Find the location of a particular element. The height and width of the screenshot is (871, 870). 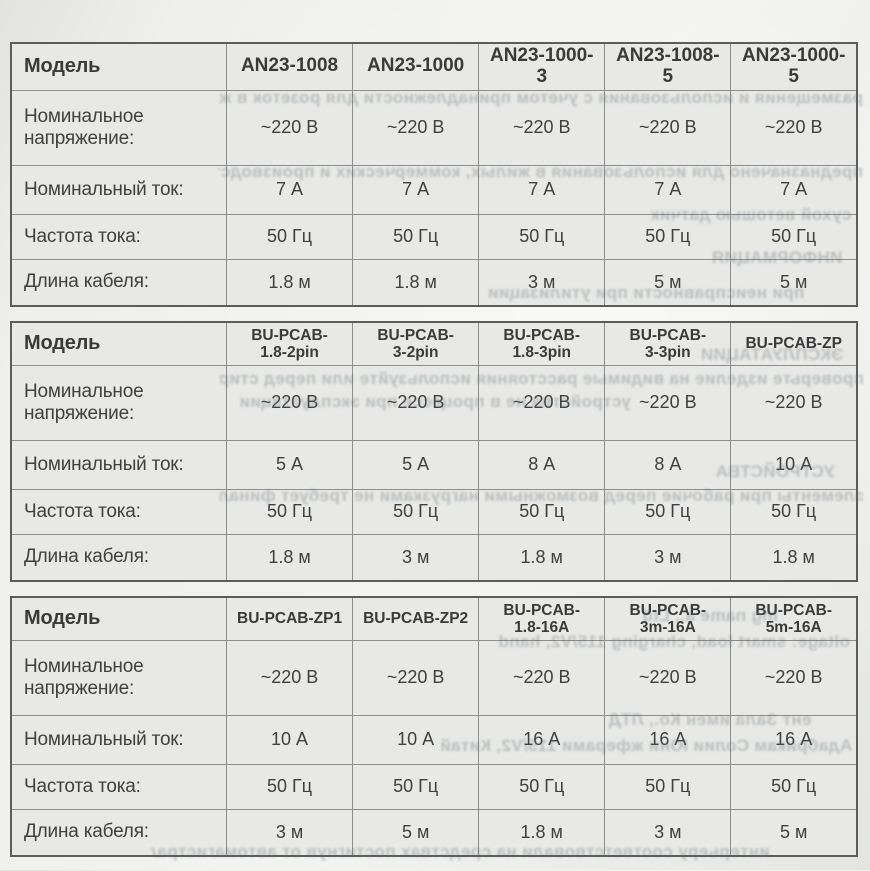

model-name-cell: AN23-1008 is located at coordinates (289, 66).